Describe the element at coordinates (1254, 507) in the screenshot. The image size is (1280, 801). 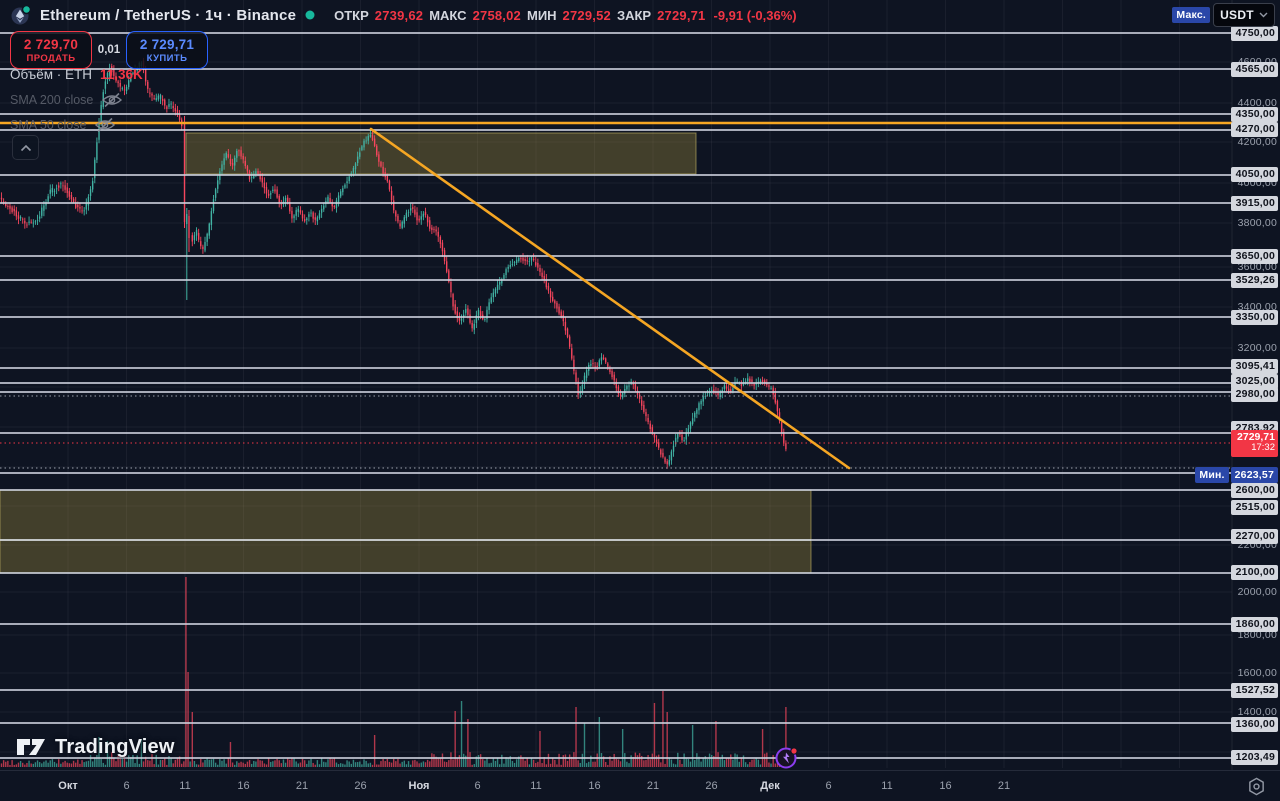
I see `price-line-label: 2515,00` at that location.